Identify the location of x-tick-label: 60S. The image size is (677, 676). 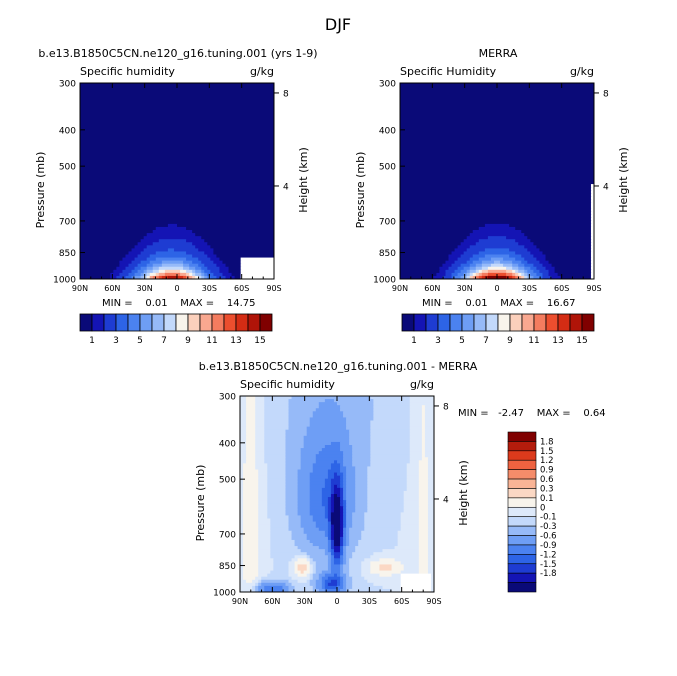
(241, 288).